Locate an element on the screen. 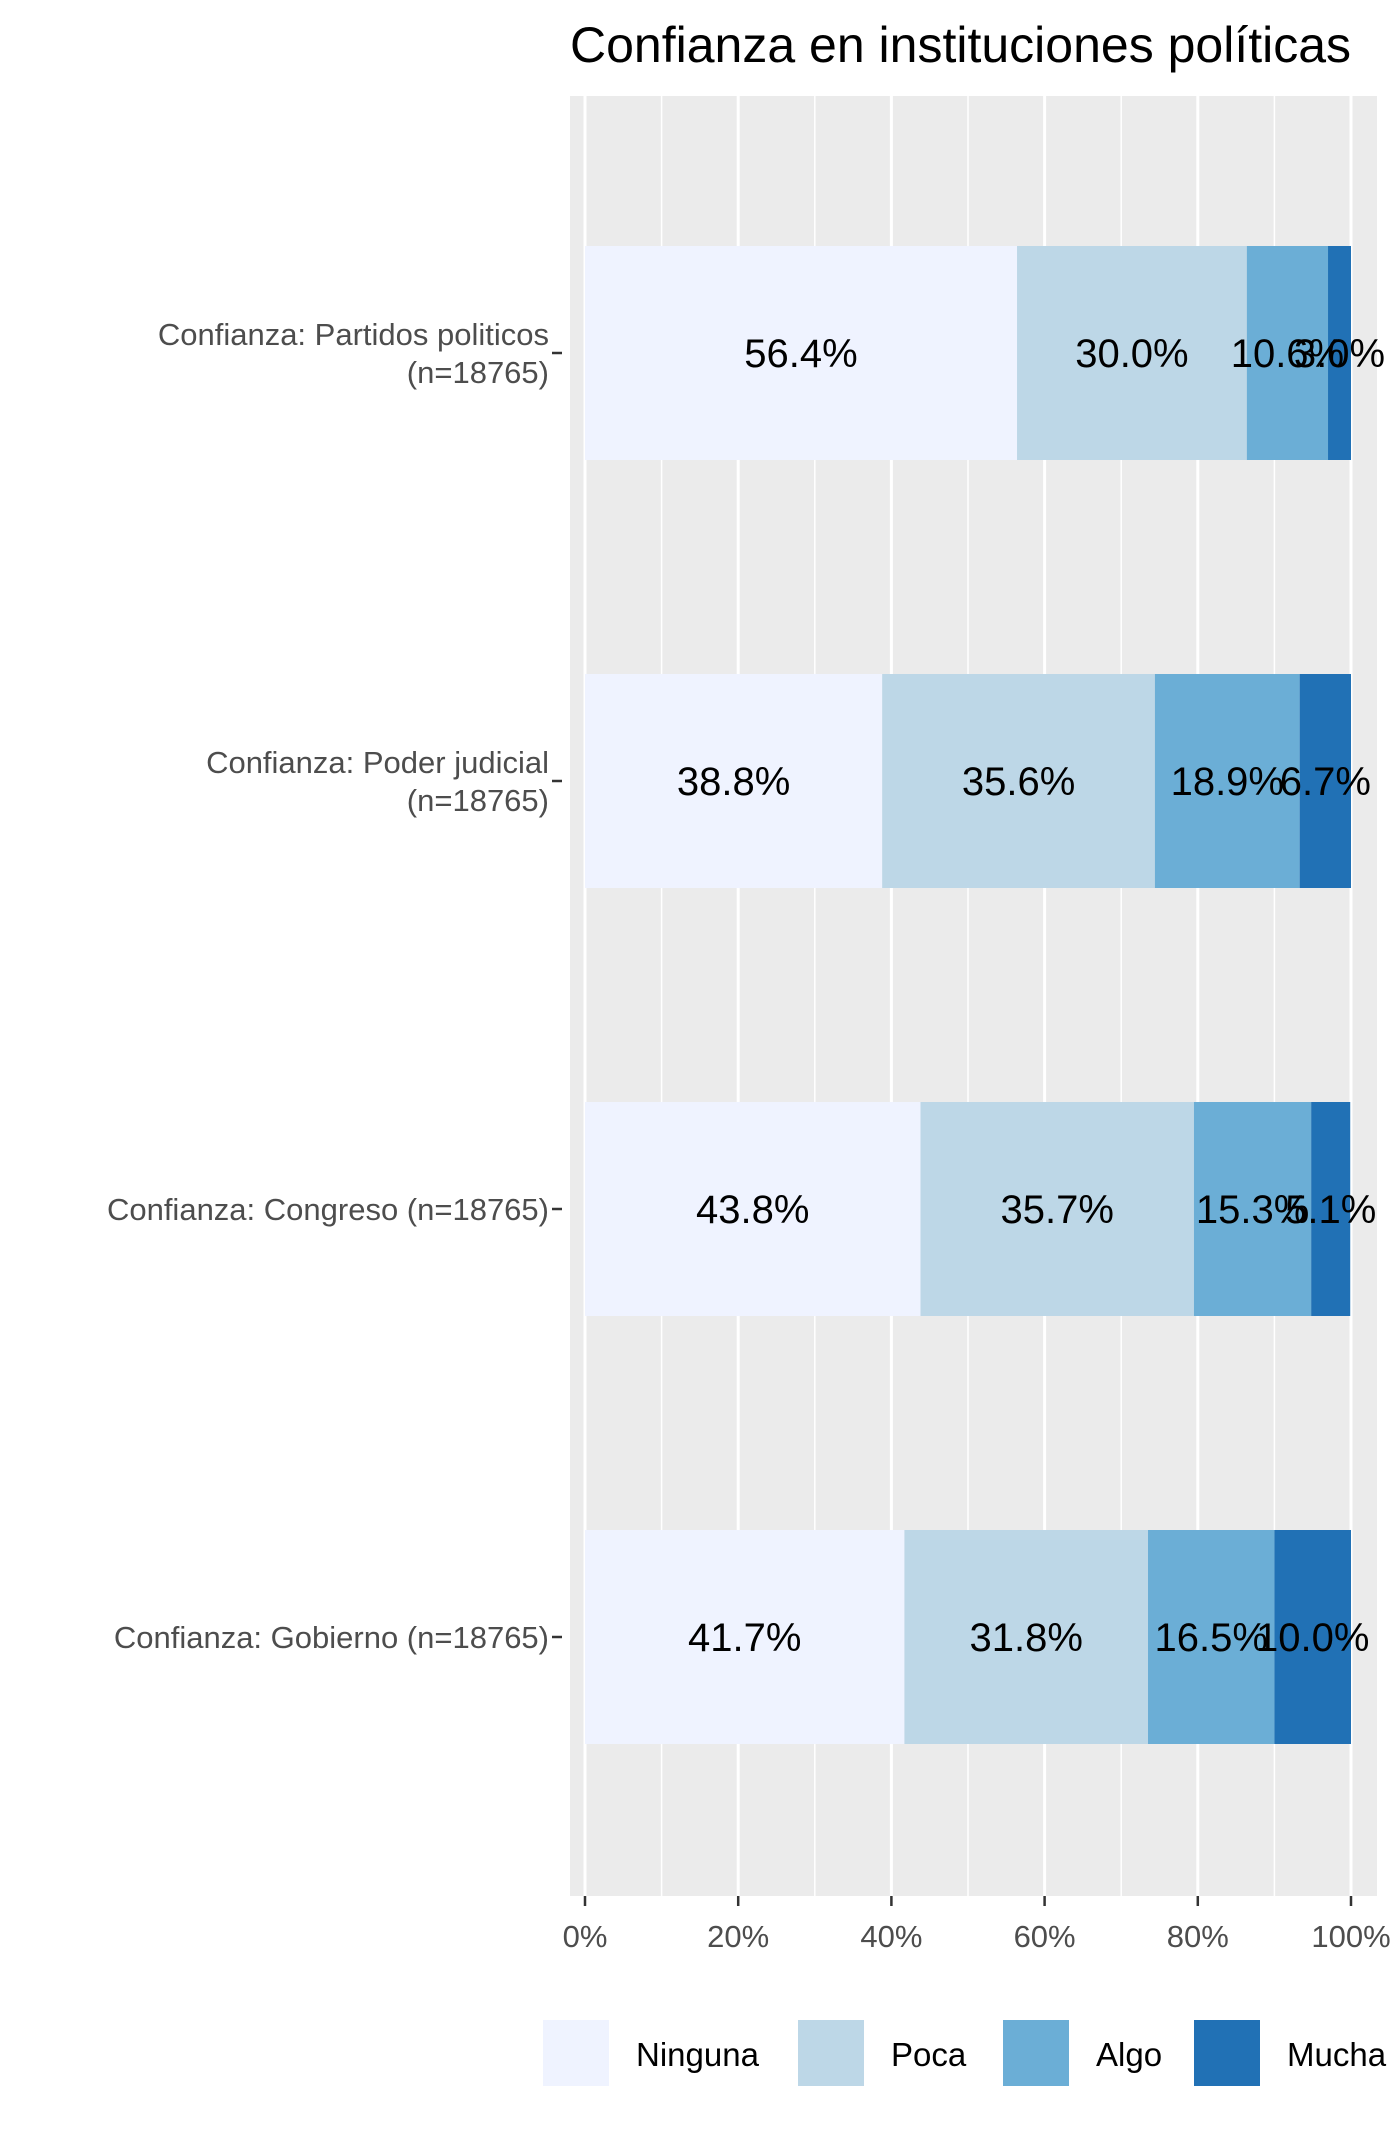 This screenshot has height=2141, width=1391. data-label-poca-0: 30.0% is located at coordinates (1131, 354).